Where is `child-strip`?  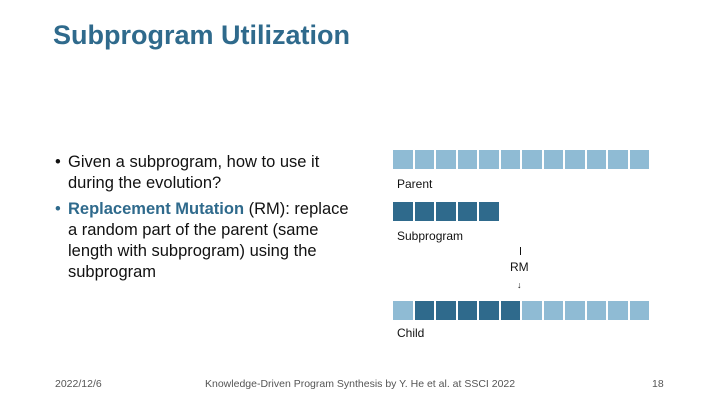
child-strip is located at coordinates (522, 310).